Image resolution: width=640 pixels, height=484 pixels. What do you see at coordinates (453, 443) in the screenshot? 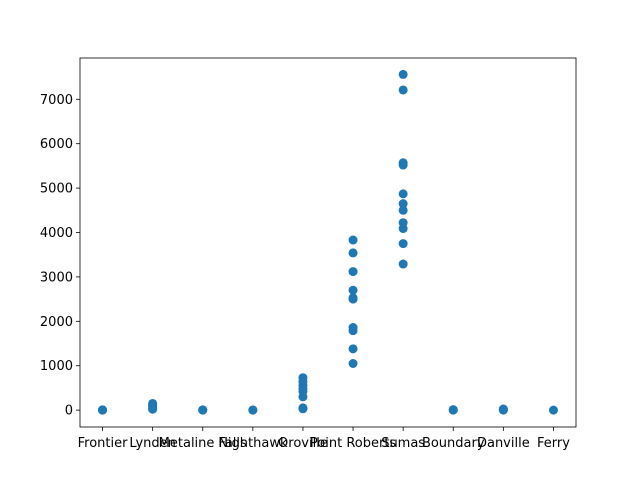
I see `x-tick-label: Boundary` at bounding box center [453, 443].